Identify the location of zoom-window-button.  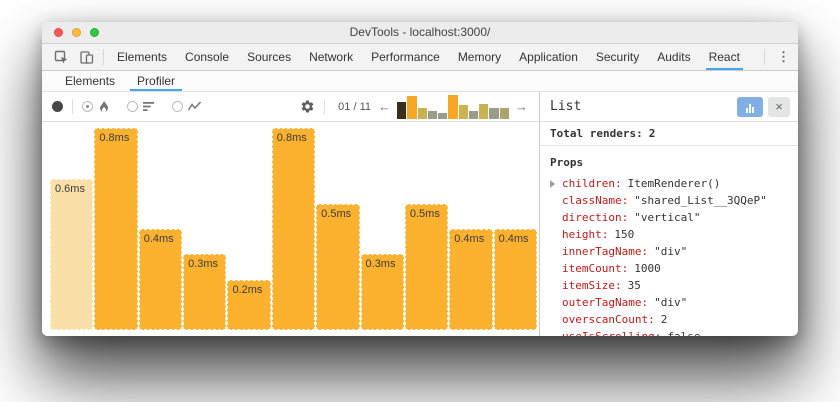
(94, 32).